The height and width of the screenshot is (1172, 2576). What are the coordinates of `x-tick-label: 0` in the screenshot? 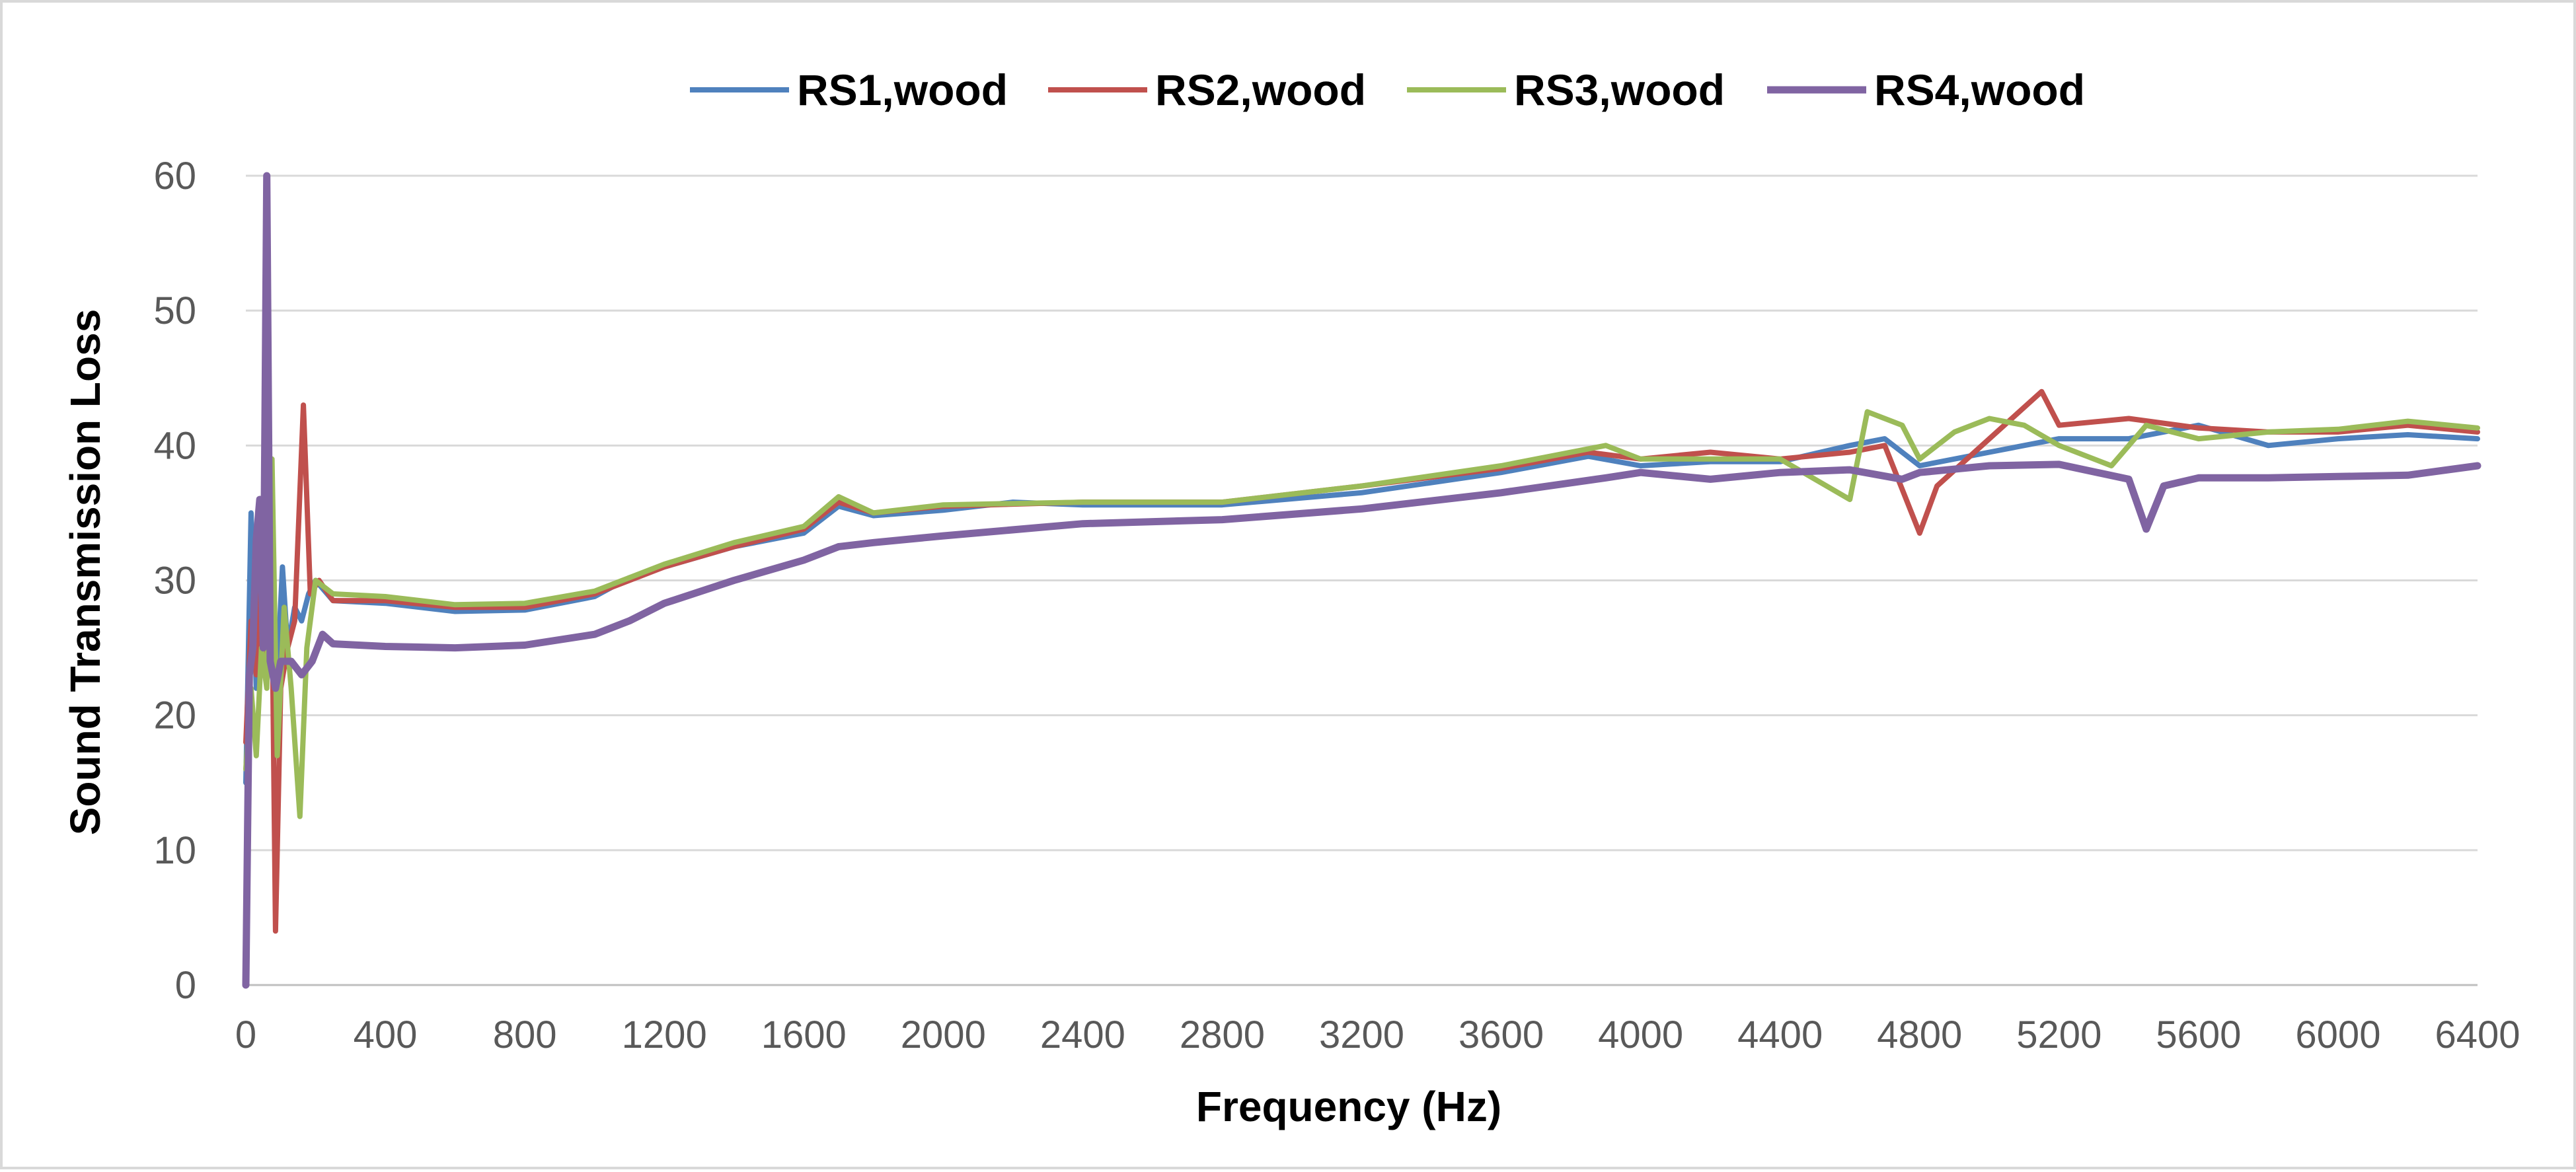 It's located at (245, 1034).